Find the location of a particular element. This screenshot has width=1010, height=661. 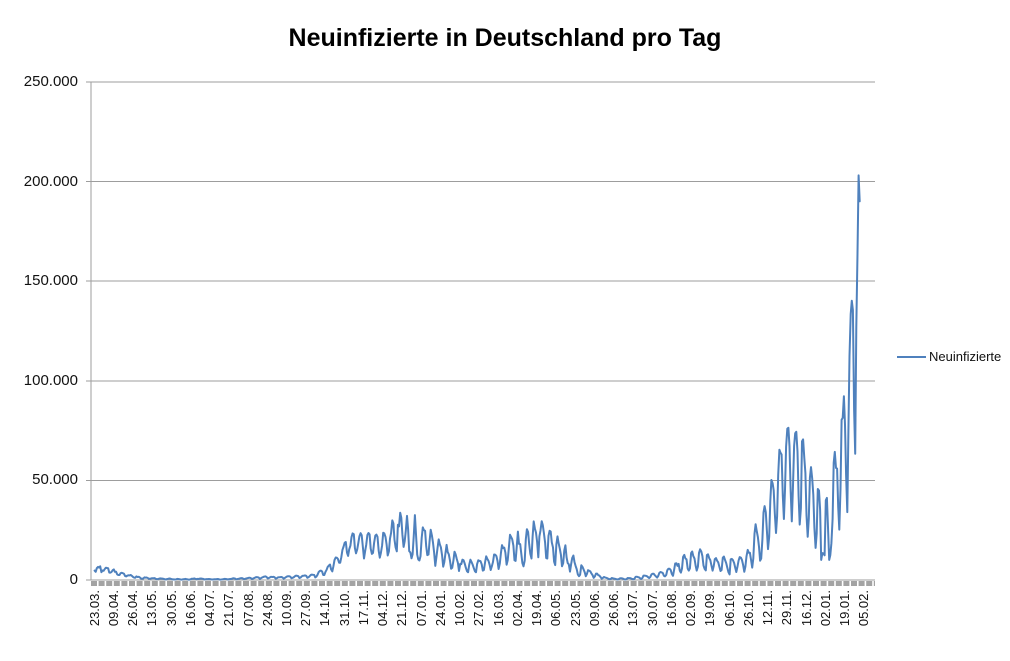

x-axis-tick-label: 26.10. is located at coordinates (748, 608).